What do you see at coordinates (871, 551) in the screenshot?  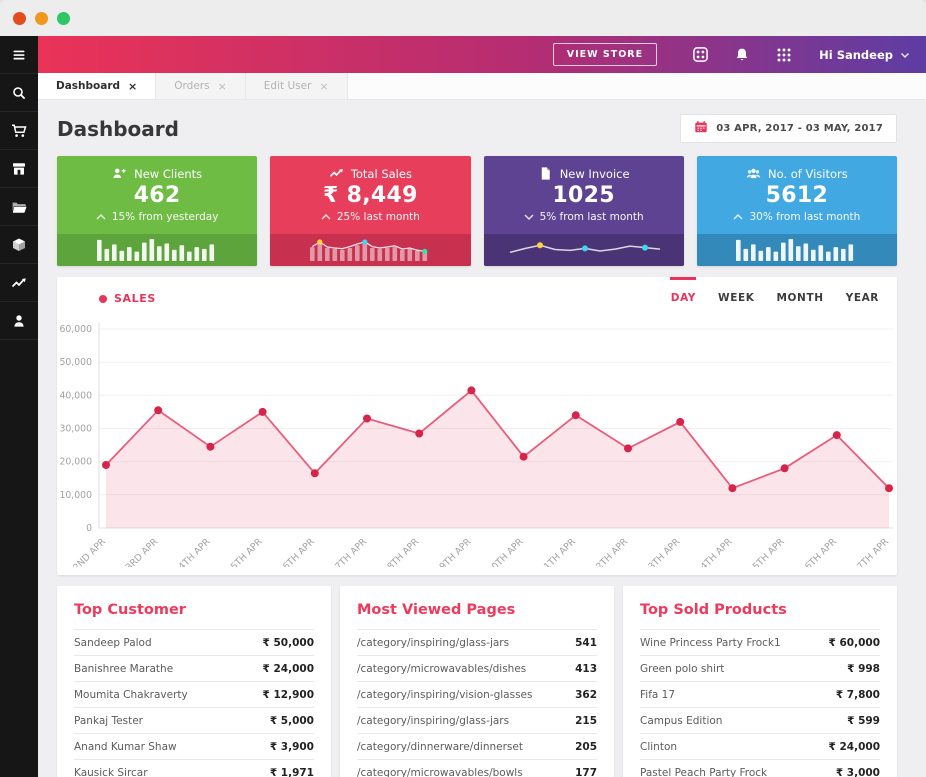 I see `svg-text: 17TH APR` at bounding box center [871, 551].